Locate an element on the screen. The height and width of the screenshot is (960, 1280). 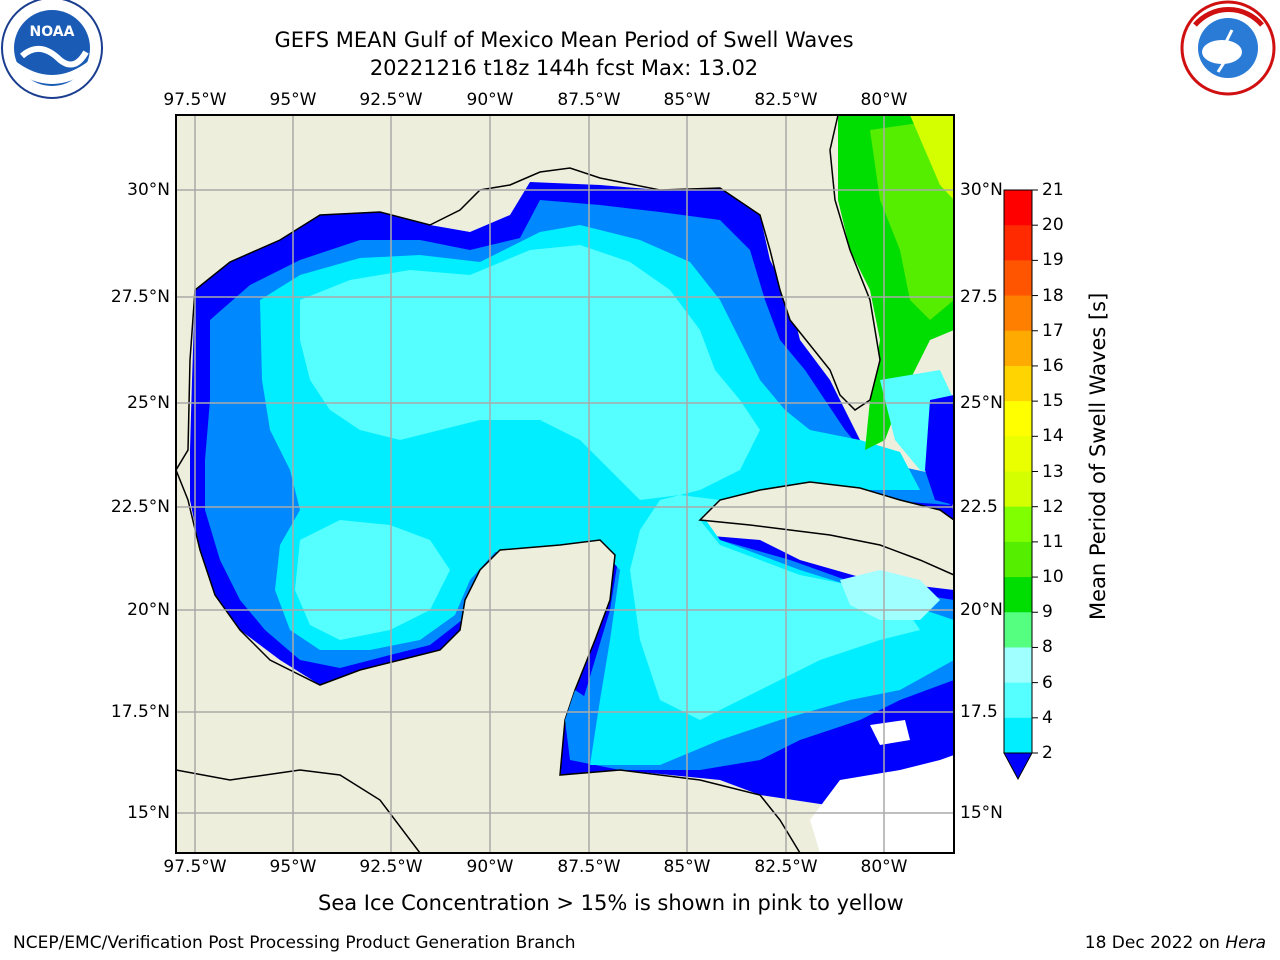
colorbar-tick-label: 4 is located at coordinates (1047, 717).